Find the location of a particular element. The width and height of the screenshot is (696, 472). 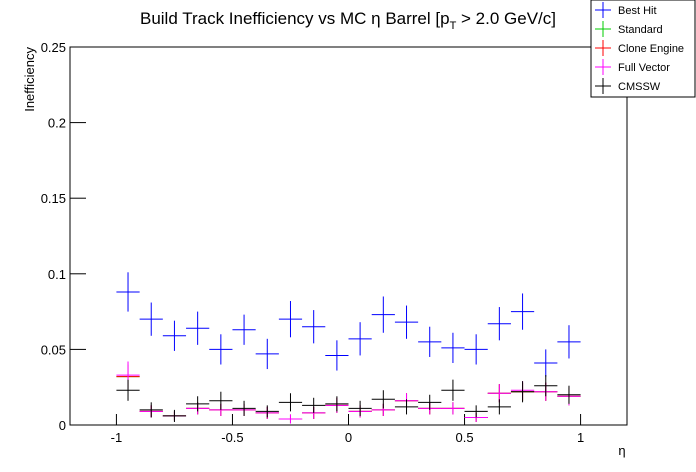

x-tick-label: -0.5 is located at coordinates (232, 437).